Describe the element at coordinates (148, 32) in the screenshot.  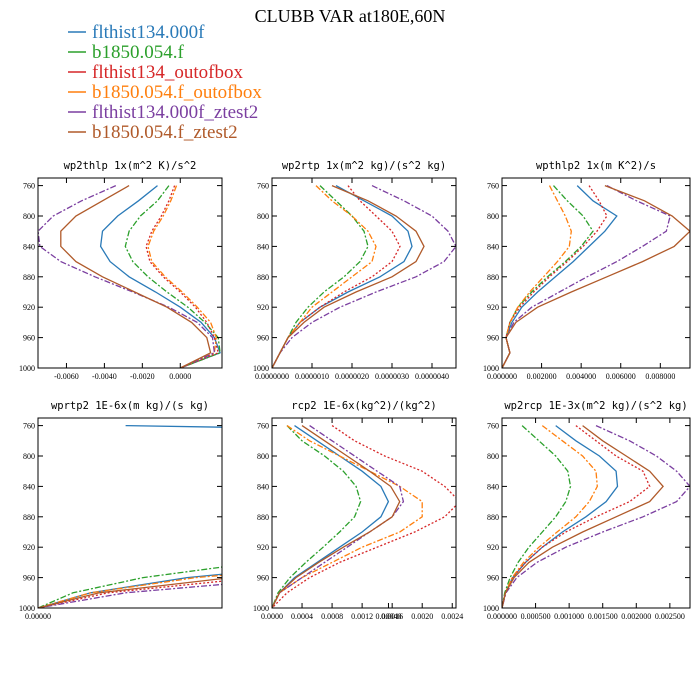
I see `legend-label: flthist134.000f` at that location.